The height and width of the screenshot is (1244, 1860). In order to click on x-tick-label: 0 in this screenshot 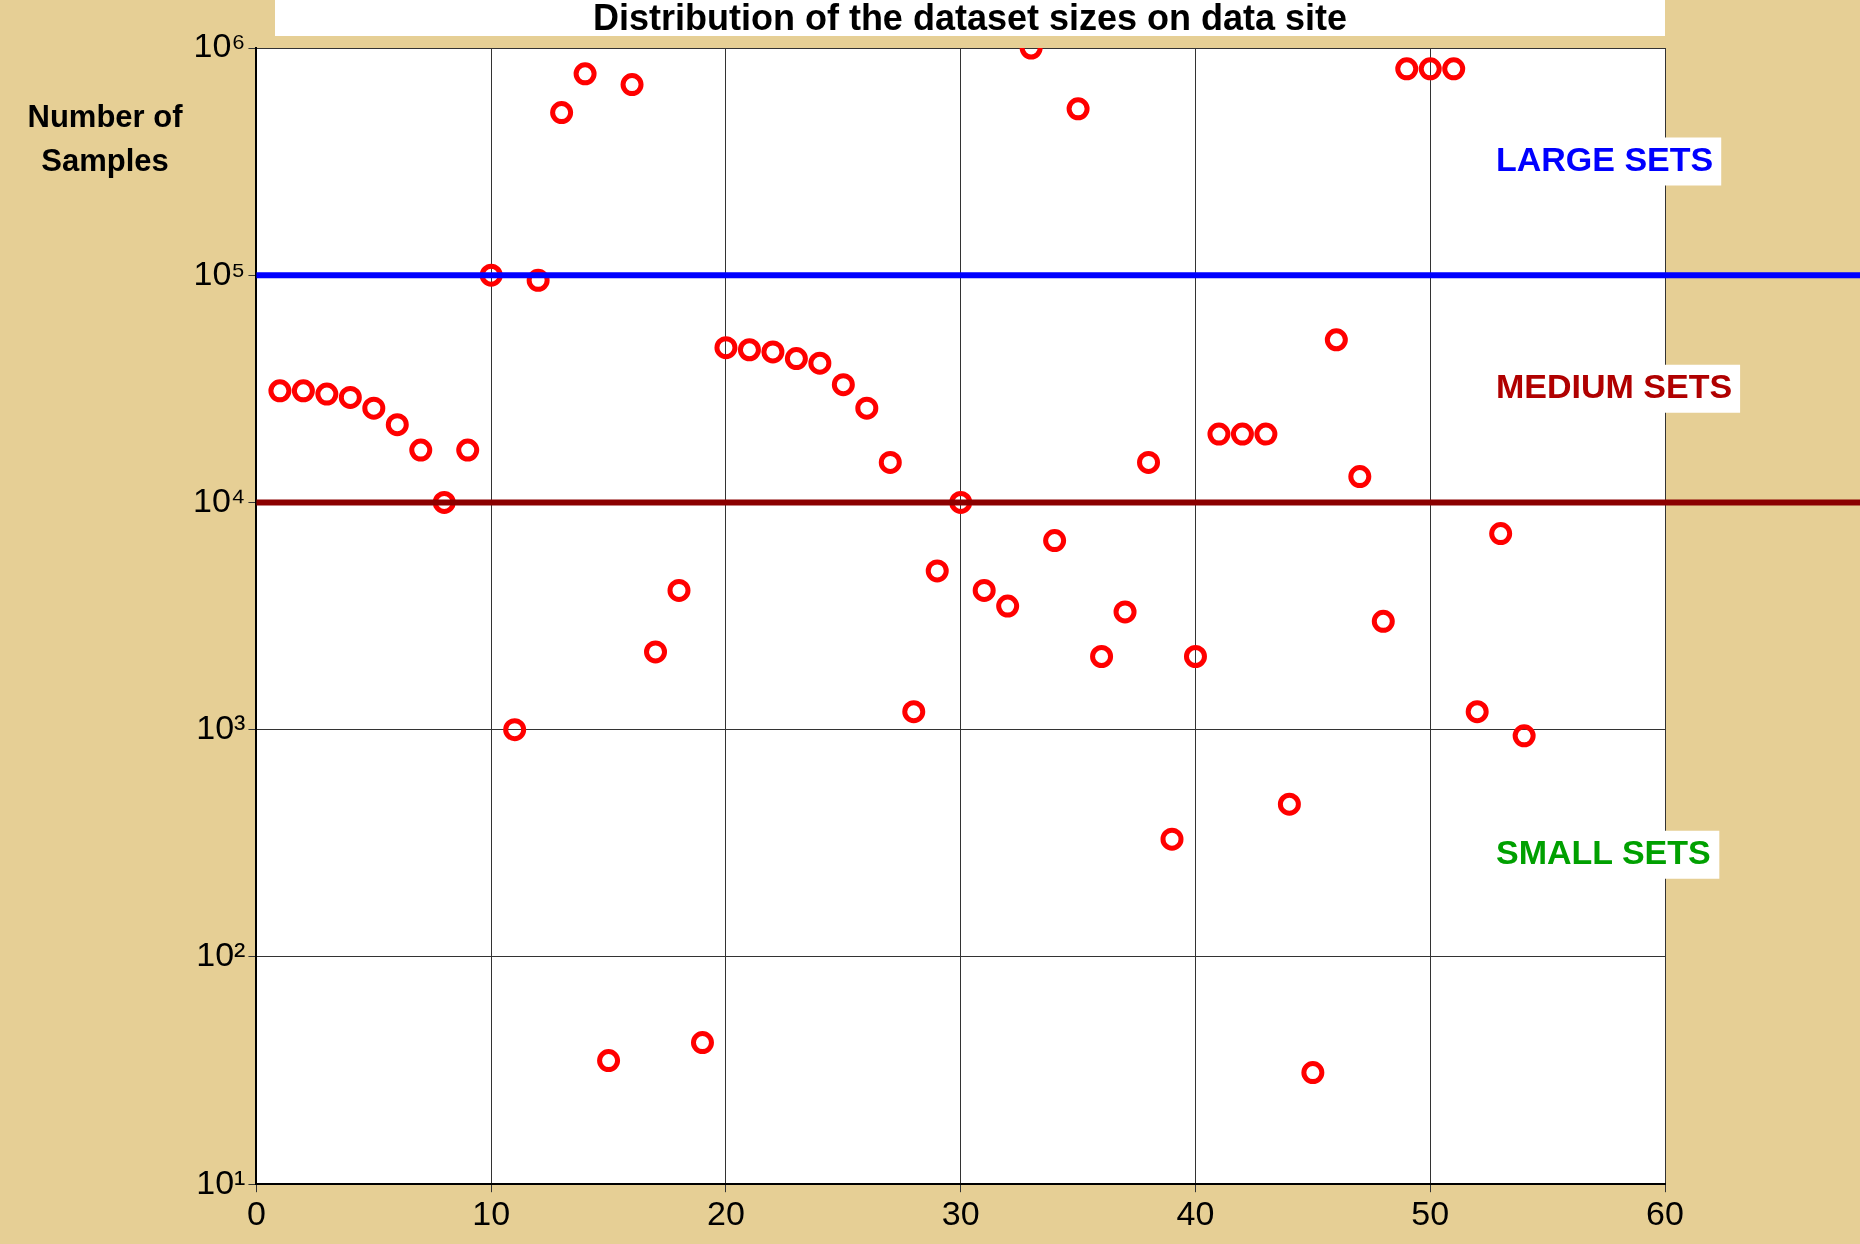, I will do `click(256, 1212)`.